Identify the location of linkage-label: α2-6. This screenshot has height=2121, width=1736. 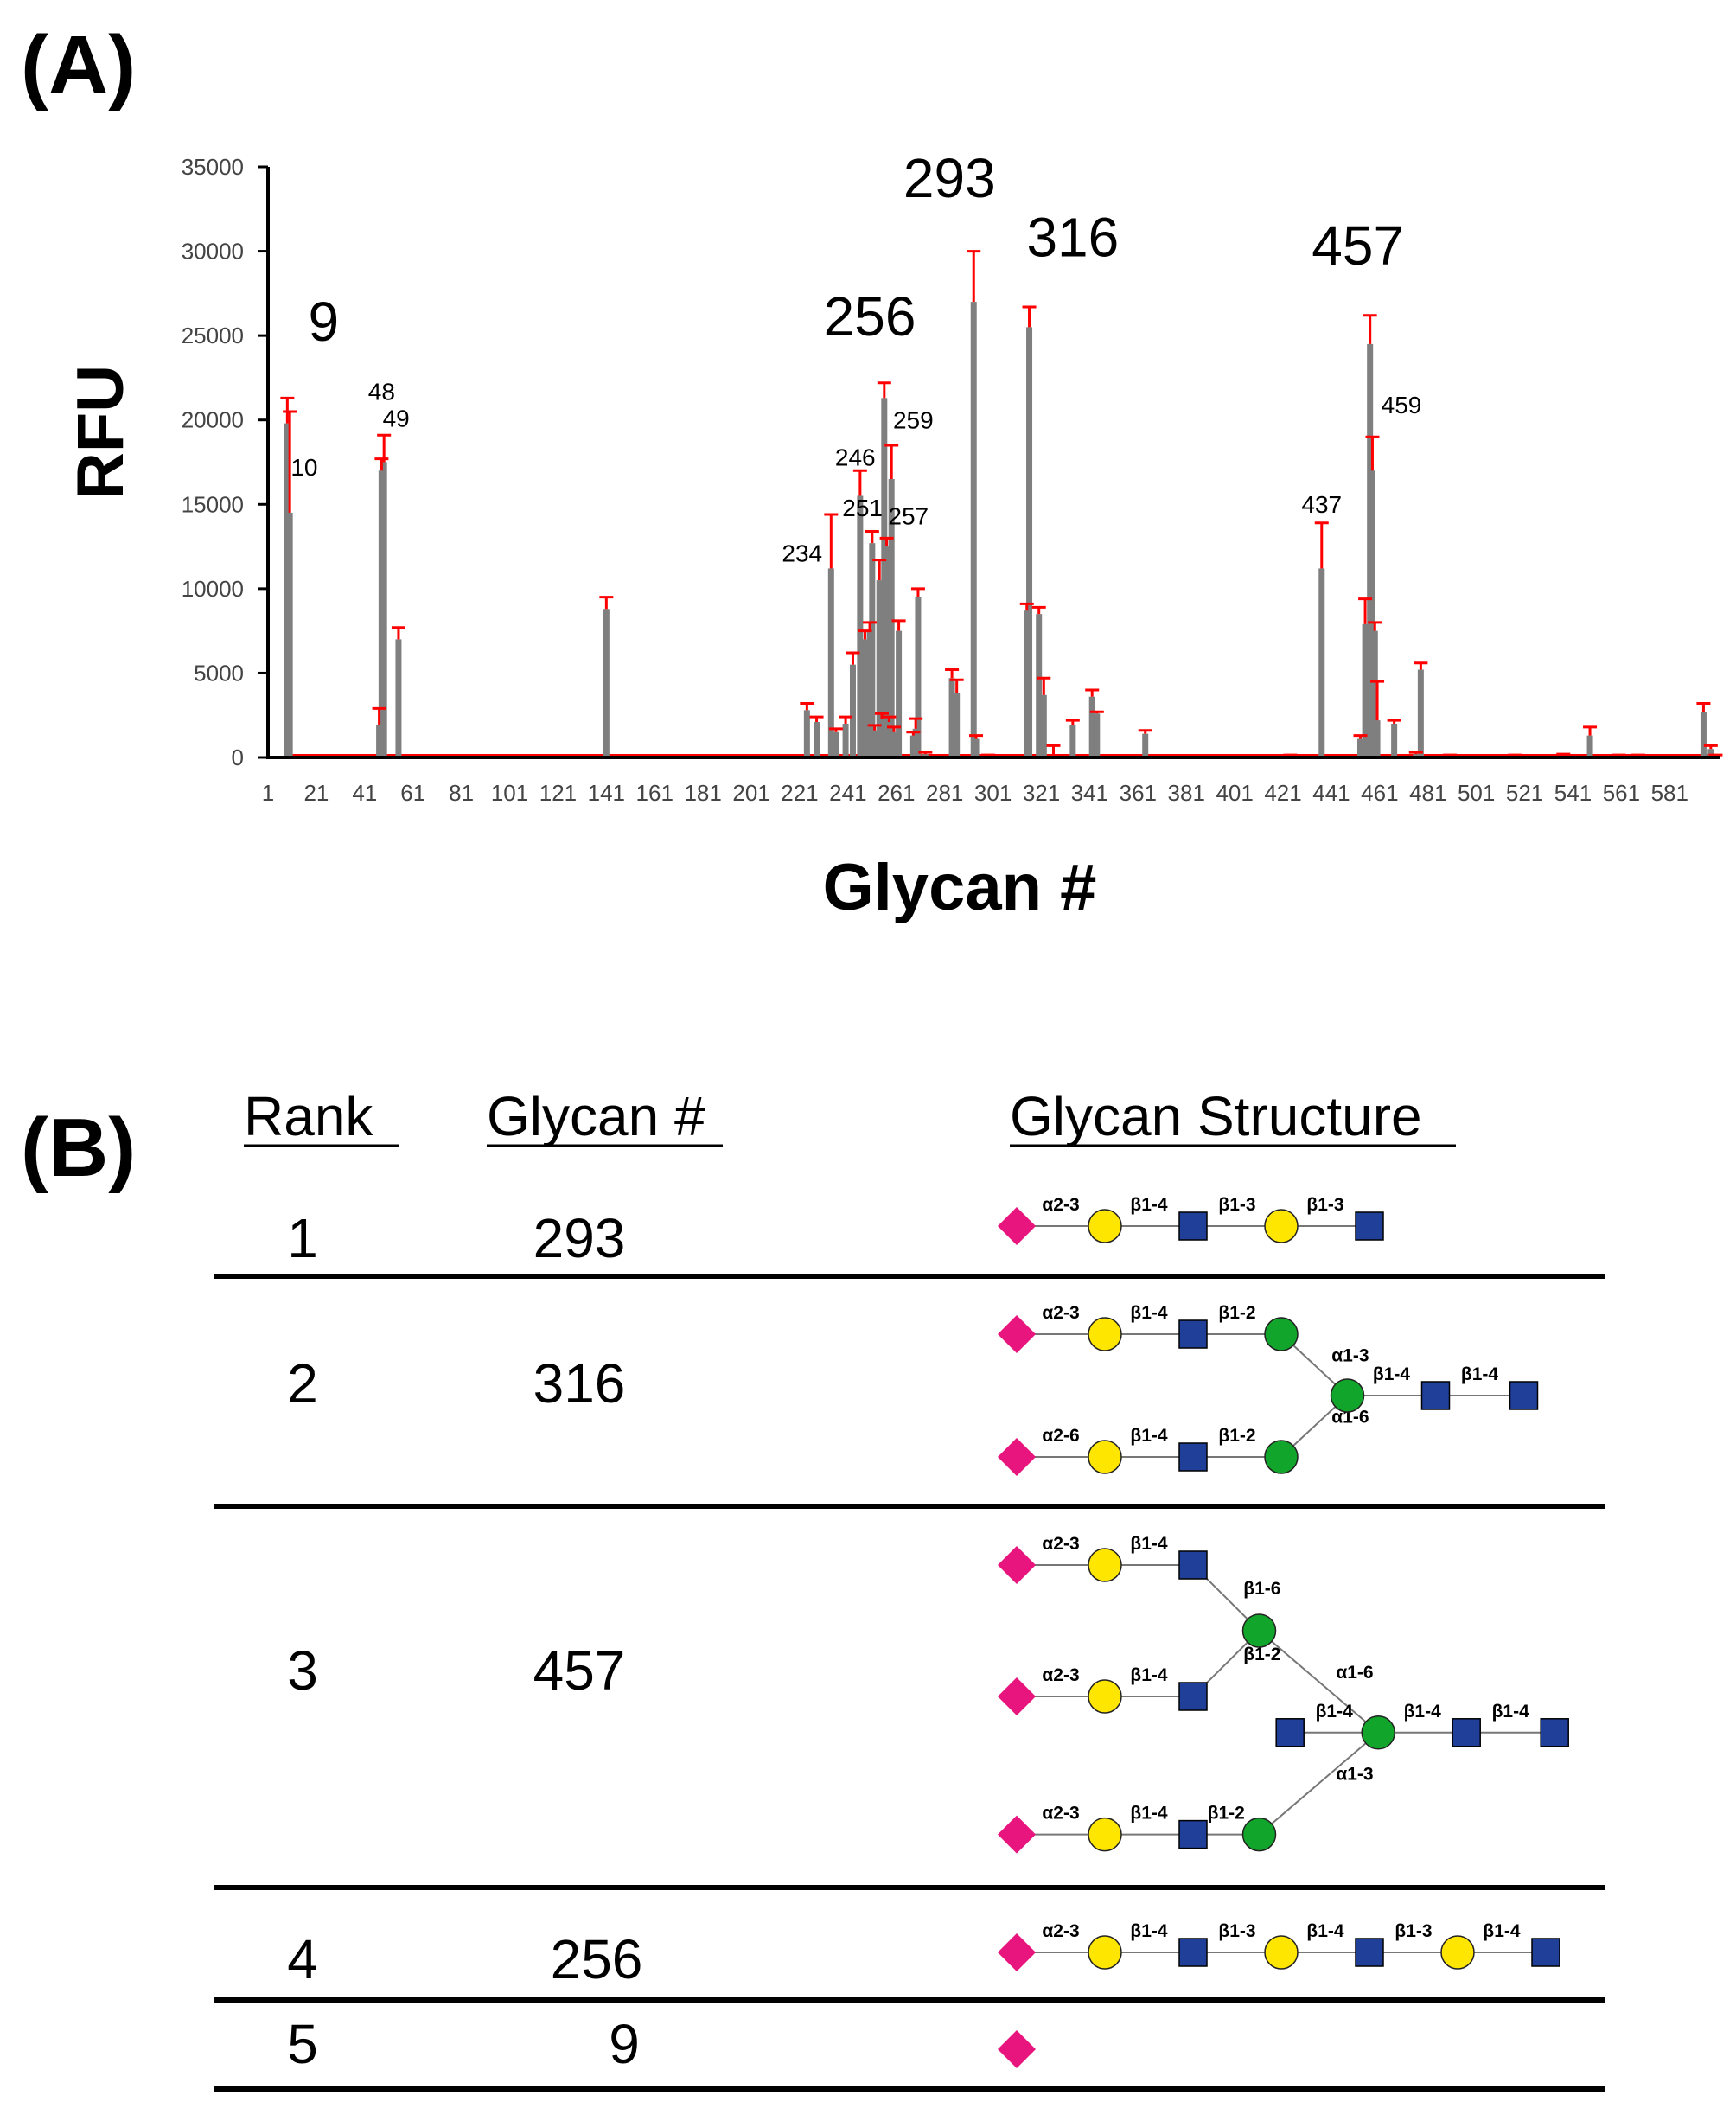
(1060, 1436).